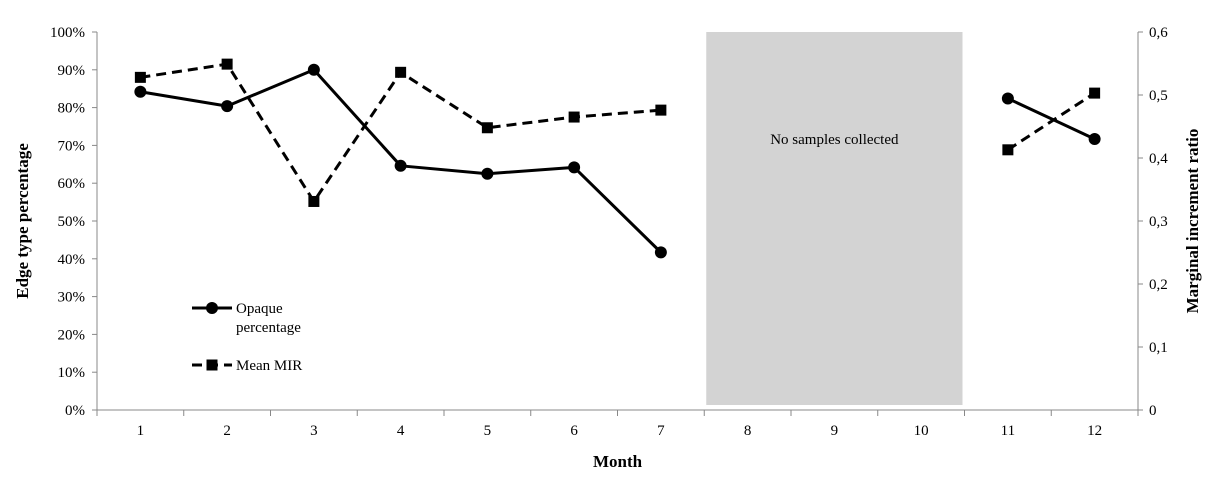 The width and height of the screenshot is (1213, 479). Describe the element at coordinates (75, 411) in the screenshot. I see `left-tick-label: 0%` at that location.